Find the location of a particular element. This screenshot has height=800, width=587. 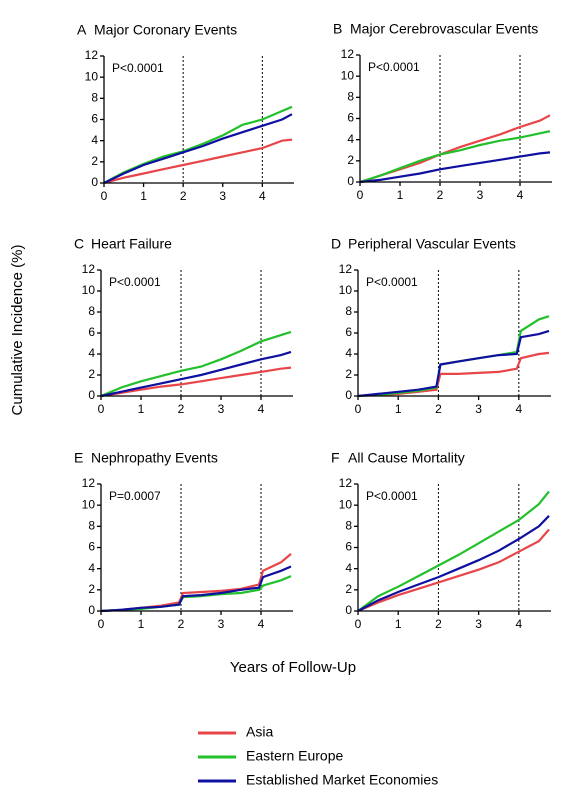

panel-letter: D is located at coordinates (336, 244).